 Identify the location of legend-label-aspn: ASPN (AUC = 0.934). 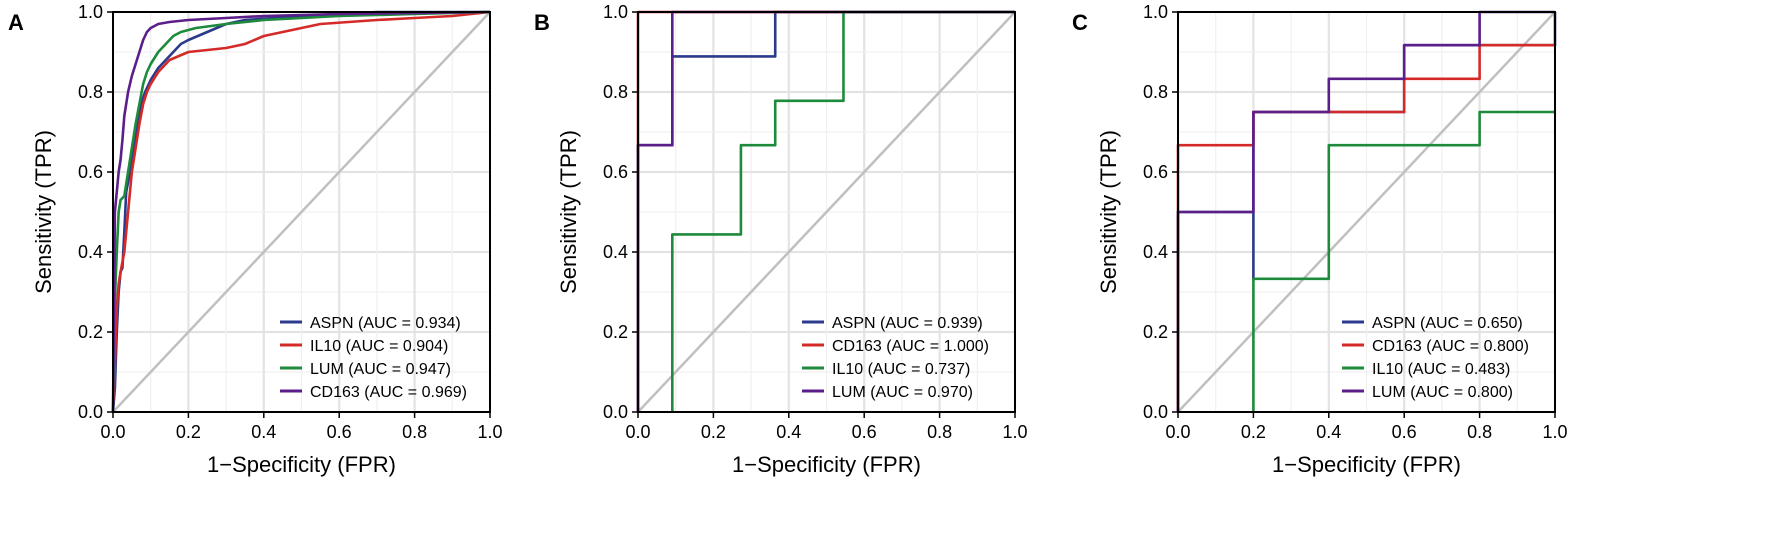
(385, 323).